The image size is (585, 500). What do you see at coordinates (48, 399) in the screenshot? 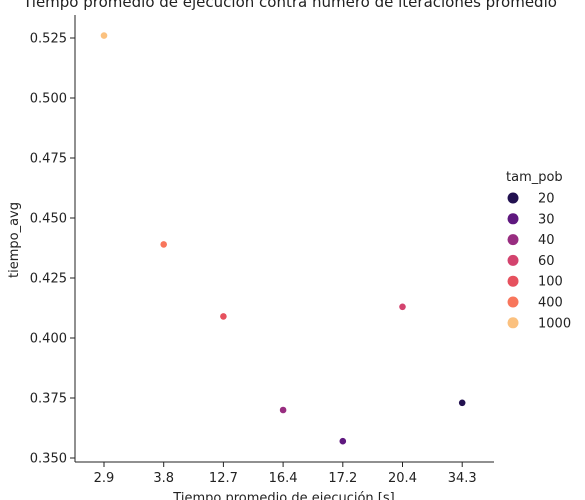
I see `y-tick-label: 0.375` at bounding box center [48, 399].